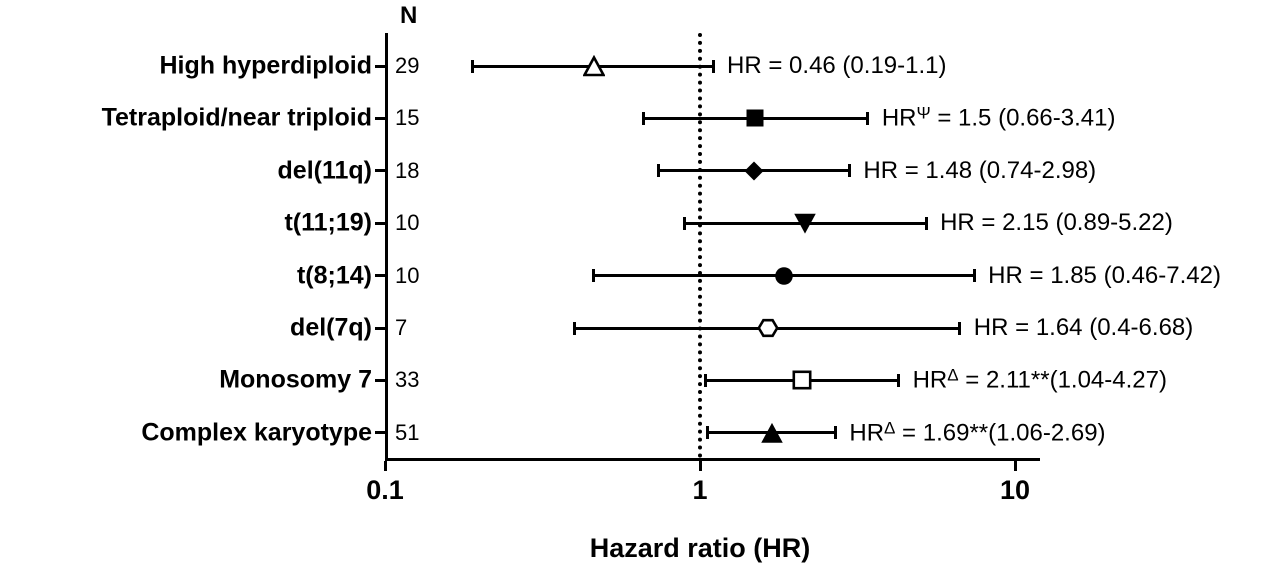 This screenshot has height=581, width=1280. I want to click on hr-annotation: HRΔ = 1.69**(1.06-2.69), so click(977, 432).